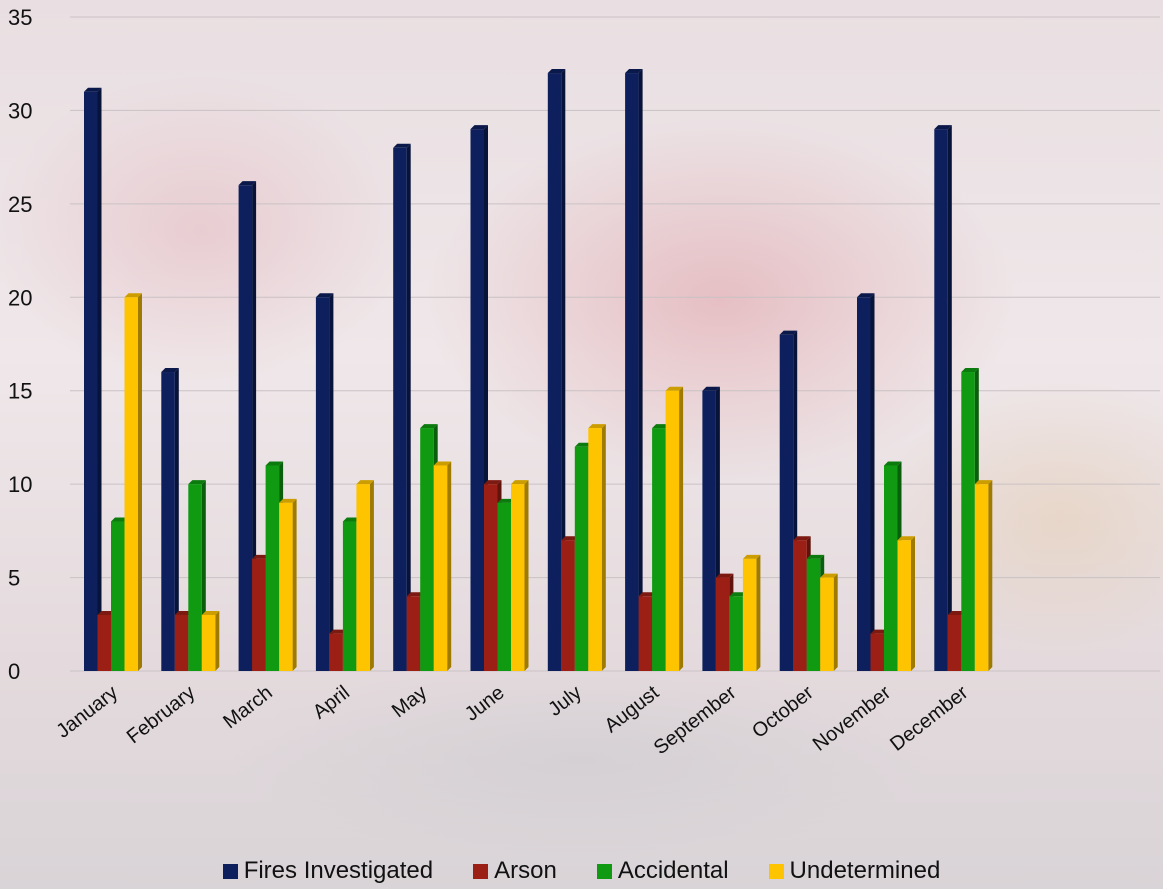 Image resolution: width=1163 pixels, height=889 pixels. What do you see at coordinates (247, 708) in the screenshot?
I see `x-category-label: March` at bounding box center [247, 708].